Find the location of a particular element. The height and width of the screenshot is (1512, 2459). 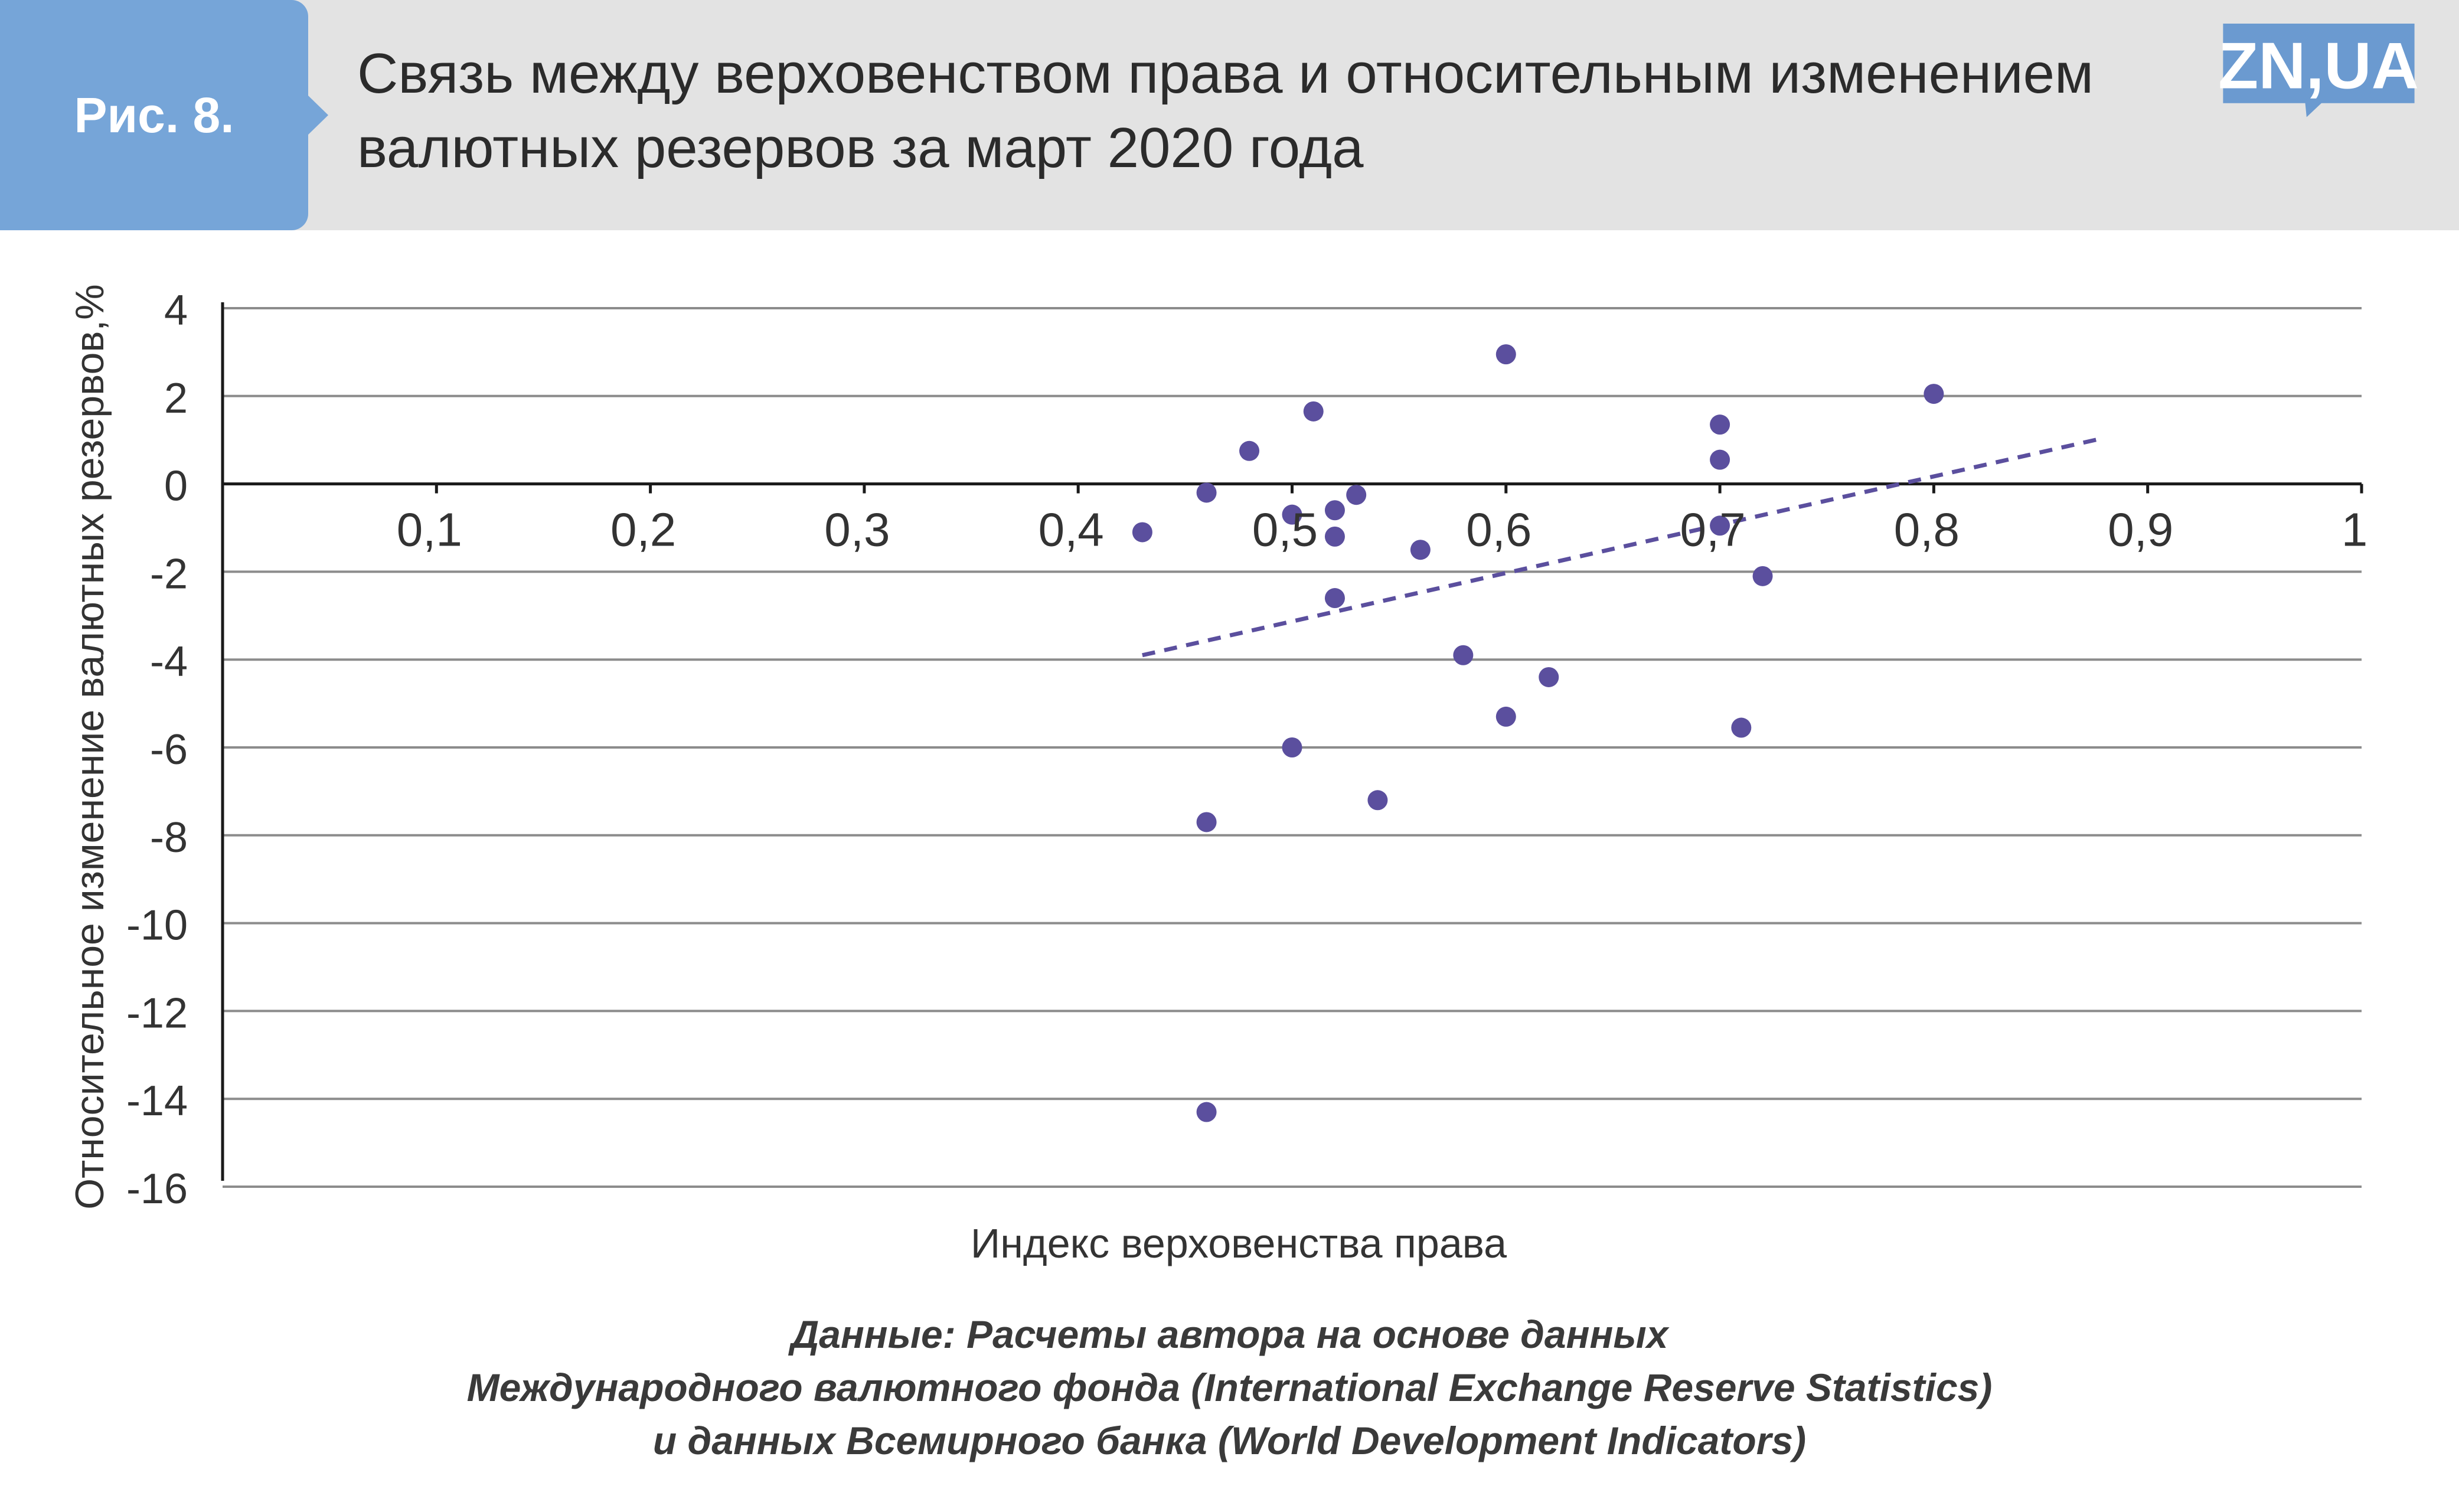

trendline-layer is located at coordinates (1624, 547).